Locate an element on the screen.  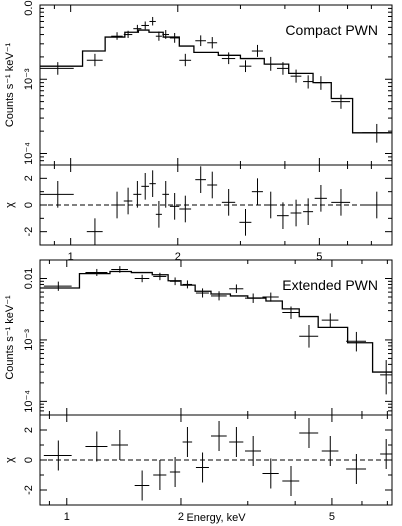
y-axis-label: Counts s⁻¹ keV⁻¹ is located at coordinates (10, 84).